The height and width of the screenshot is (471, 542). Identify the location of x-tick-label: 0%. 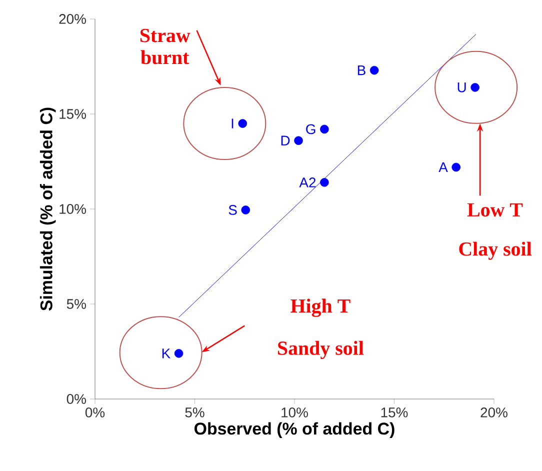
(95, 413).